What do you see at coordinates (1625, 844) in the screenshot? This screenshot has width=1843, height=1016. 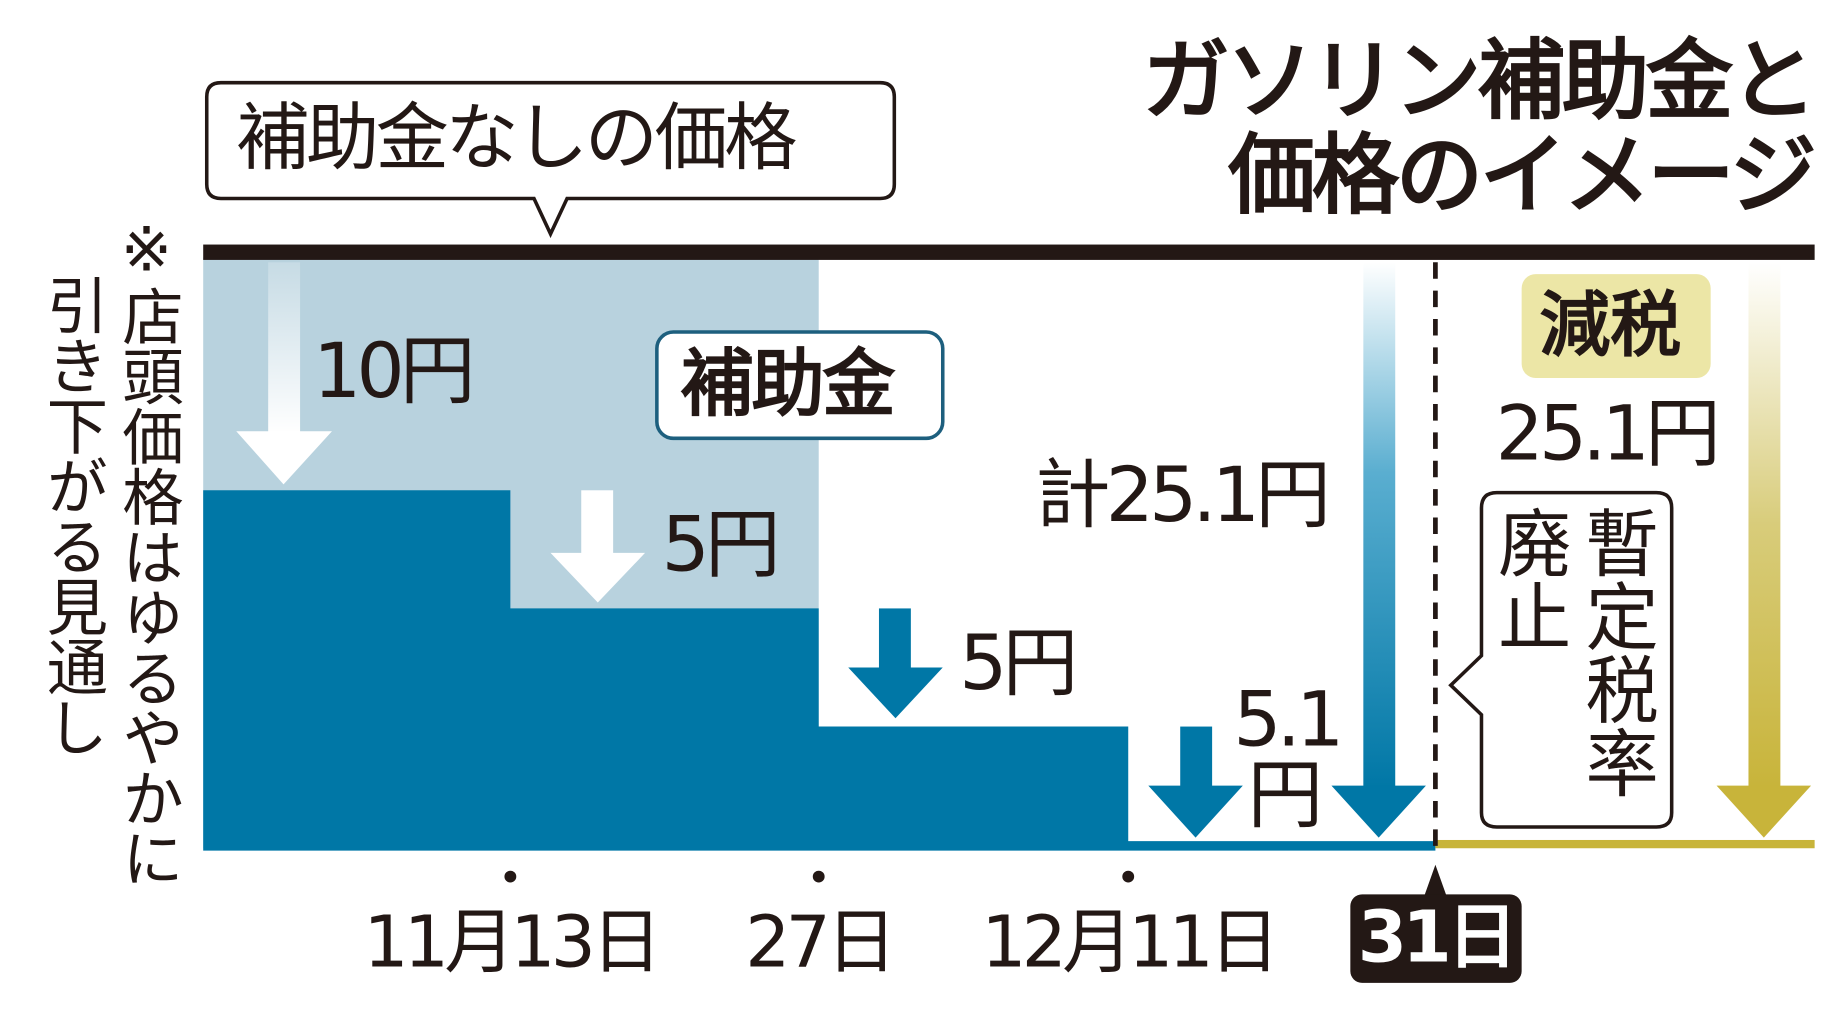 I see `tax-cut-baseline` at bounding box center [1625, 844].